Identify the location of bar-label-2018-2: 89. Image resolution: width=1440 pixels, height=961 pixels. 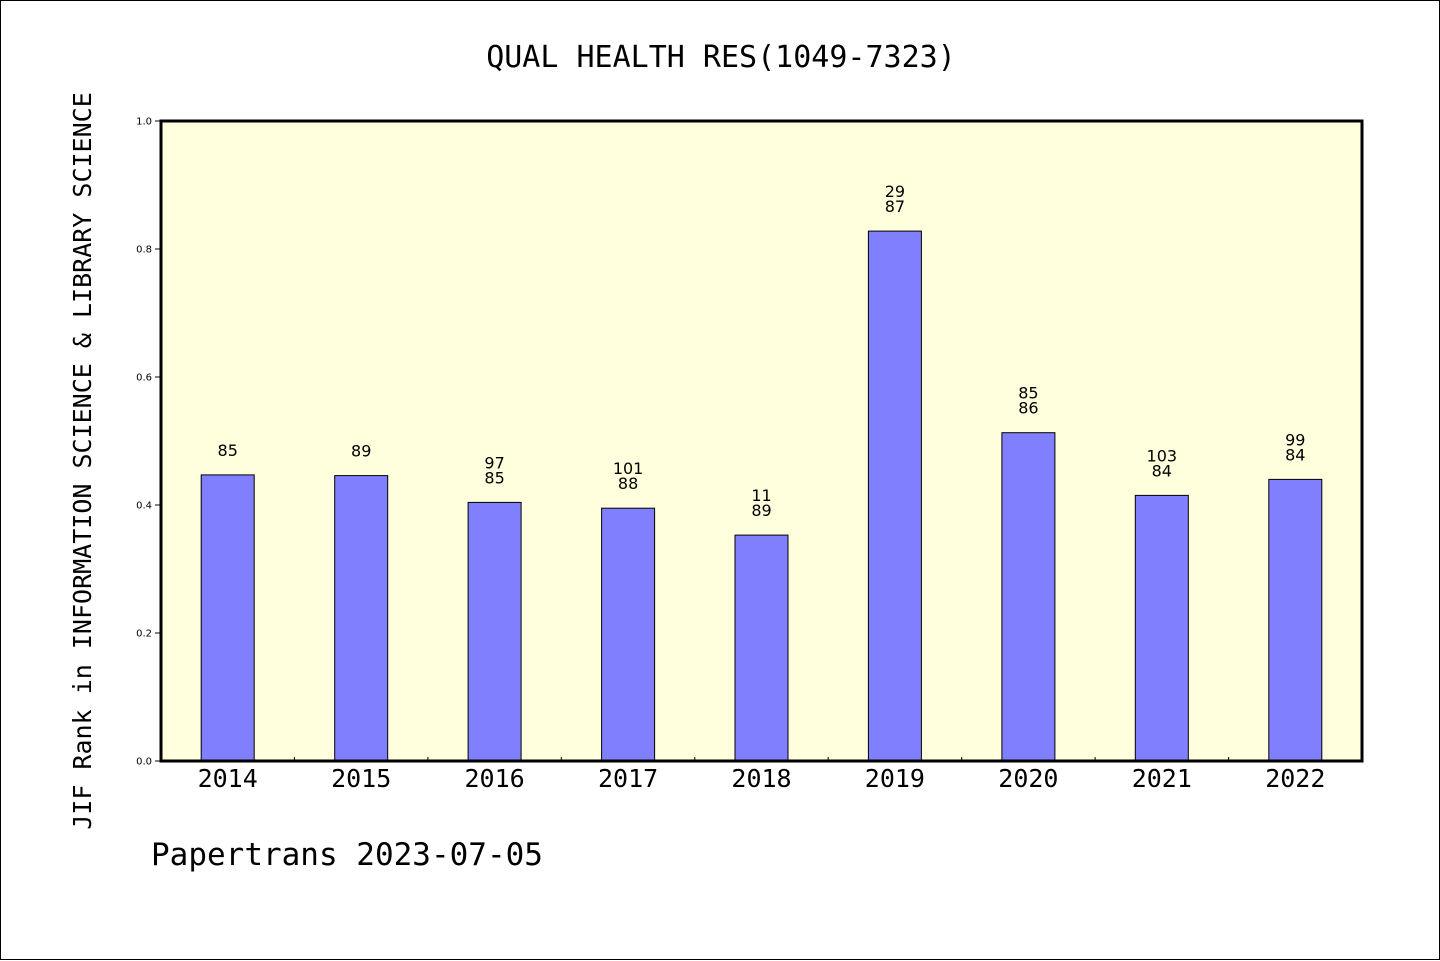
(761, 510).